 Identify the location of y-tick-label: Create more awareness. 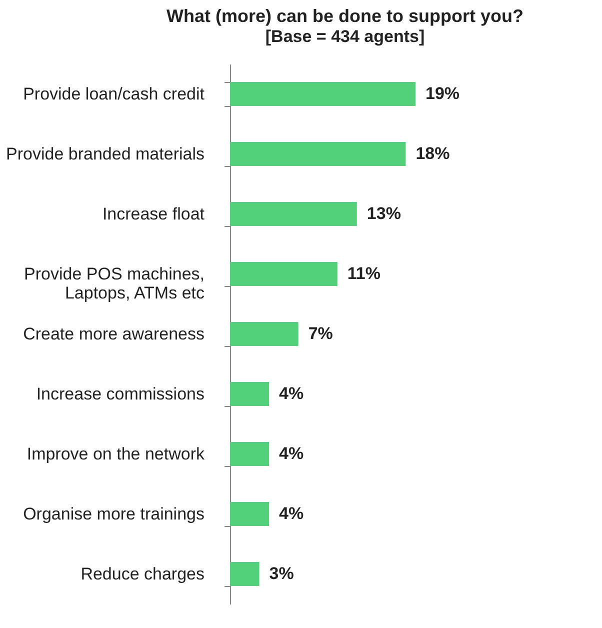
(113, 334).